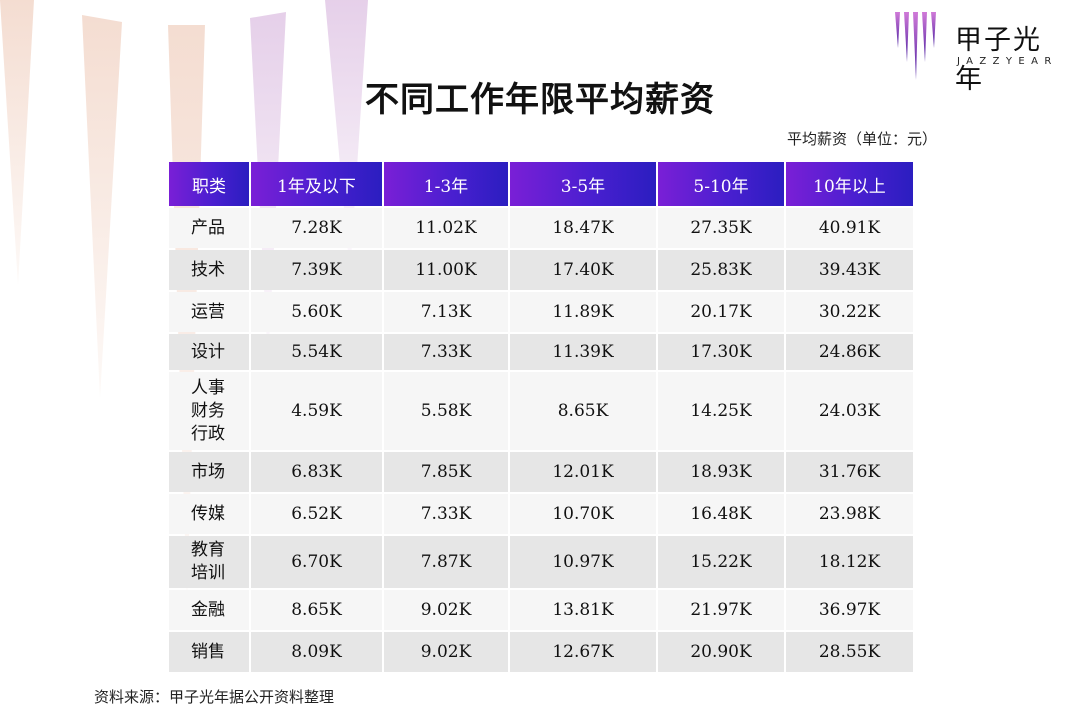 The image size is (1080, 720). What do you see at coordinates (721, 228) in the screenshot?
I see `salary-cell: 27.35K` at bounding box center [721, 228].